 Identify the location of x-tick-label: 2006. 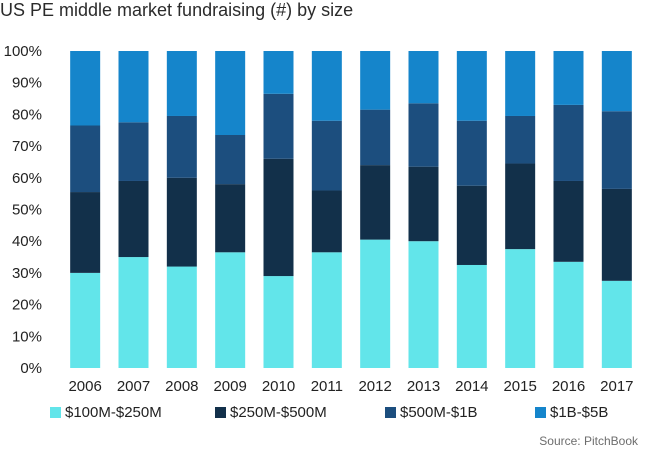
(84, 386).